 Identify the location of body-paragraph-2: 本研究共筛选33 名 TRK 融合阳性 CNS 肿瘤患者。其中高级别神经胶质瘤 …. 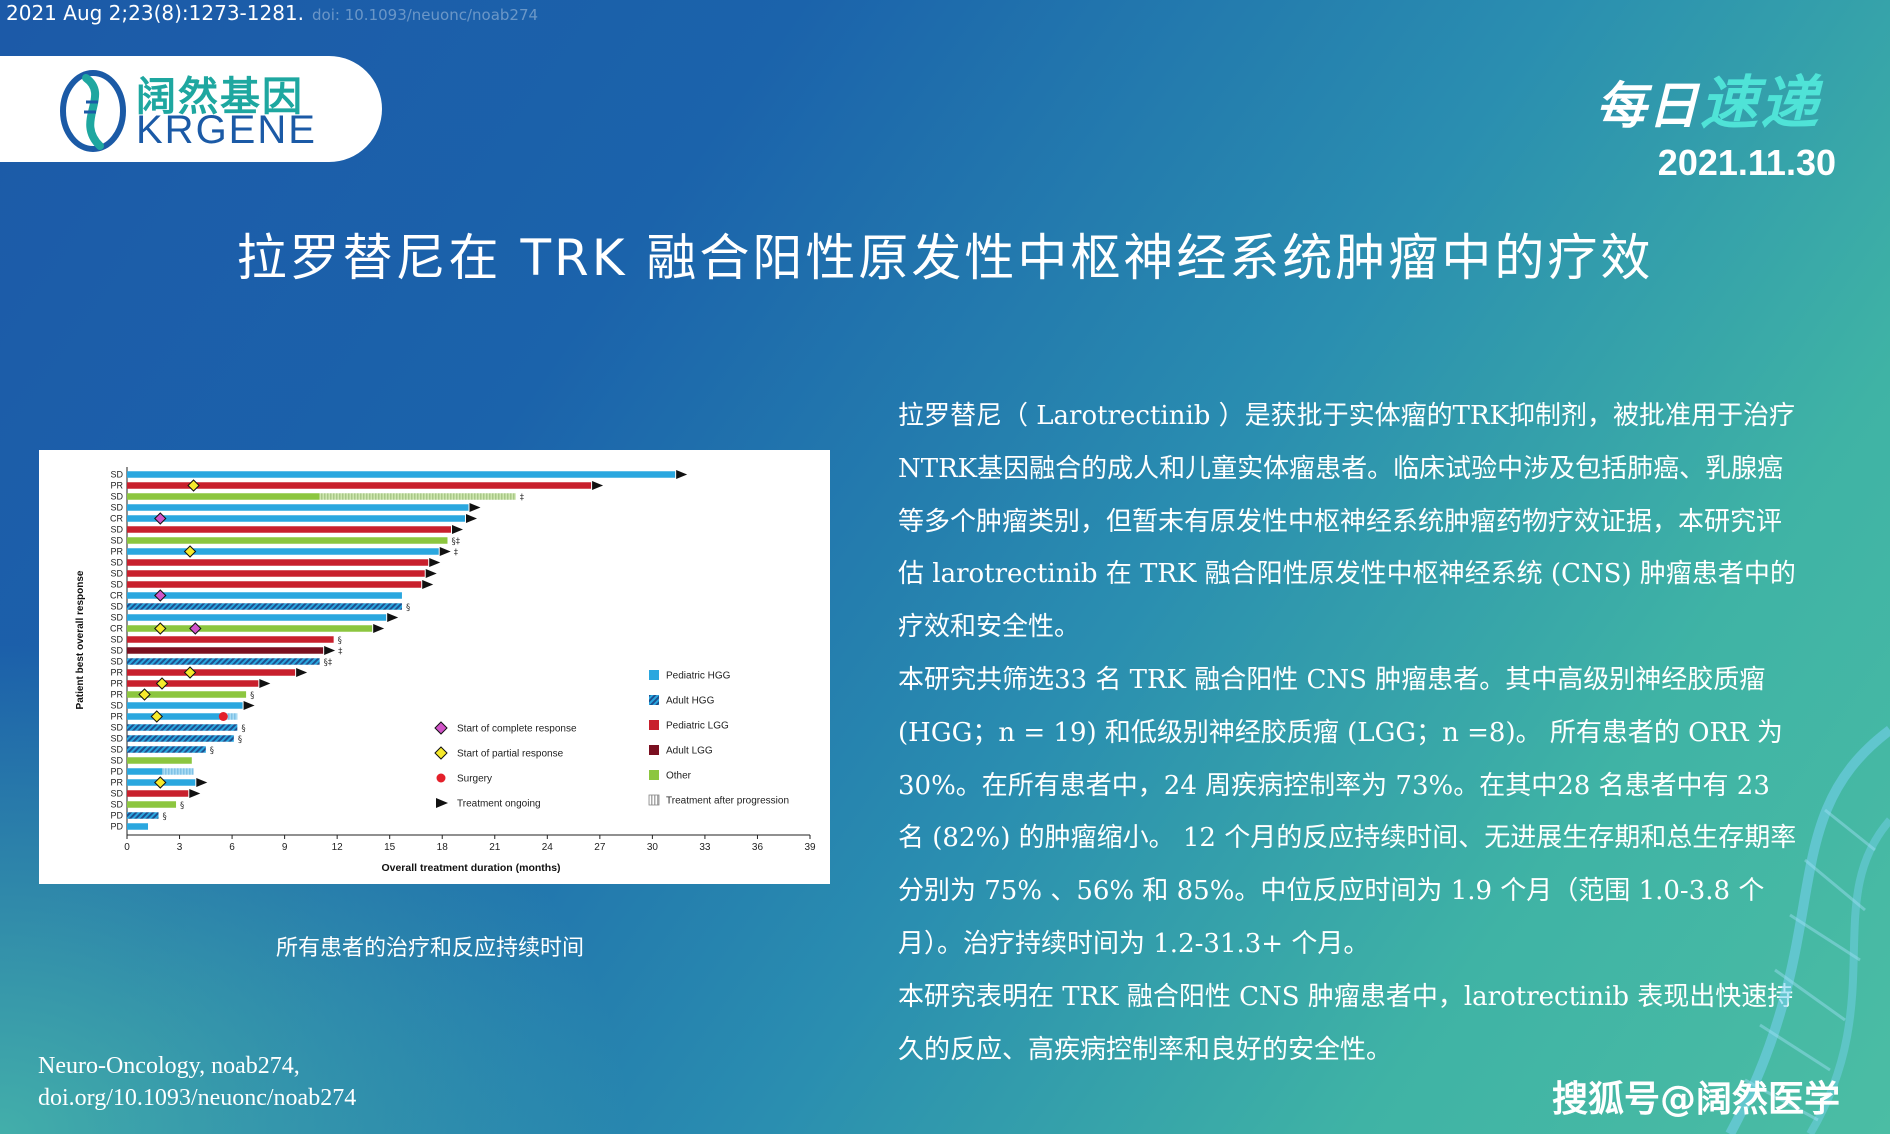
(1347, 811).